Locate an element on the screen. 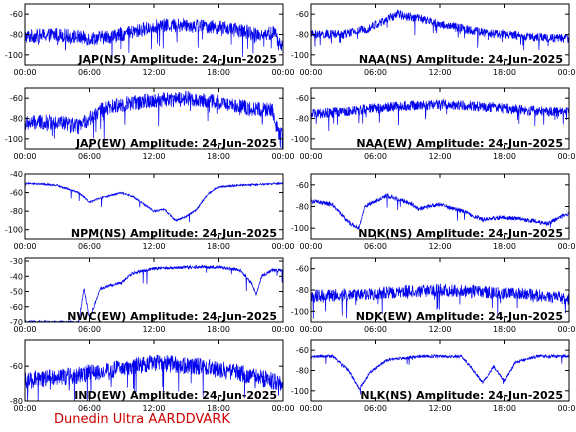 Image resolution: width=576 pixels, height=432 pixels. panel-title: JAP(NS) Amplitude: 24-Jun-2025 is located at coordinates (177, 59).